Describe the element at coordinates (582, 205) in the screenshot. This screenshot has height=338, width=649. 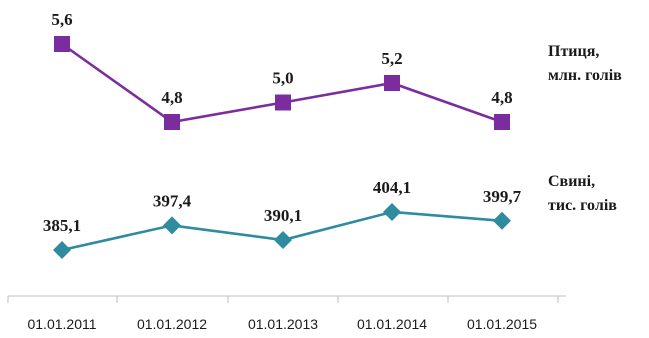
I see `legend-pigs-line2: тис. голів` at that location.